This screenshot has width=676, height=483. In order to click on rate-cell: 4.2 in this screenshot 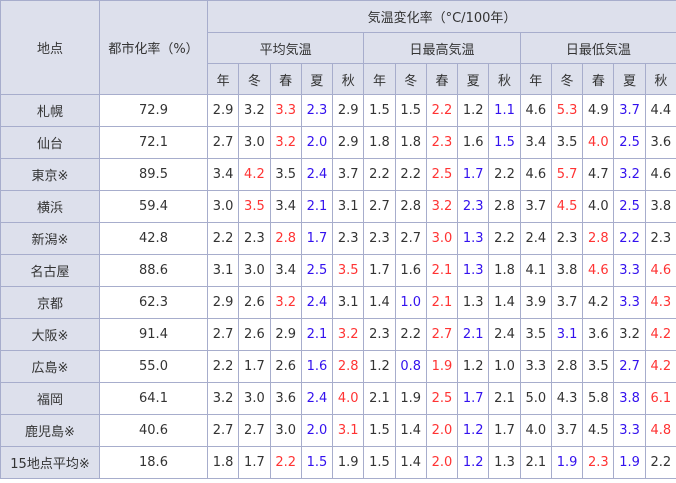, I will do `click(254, 174)`.